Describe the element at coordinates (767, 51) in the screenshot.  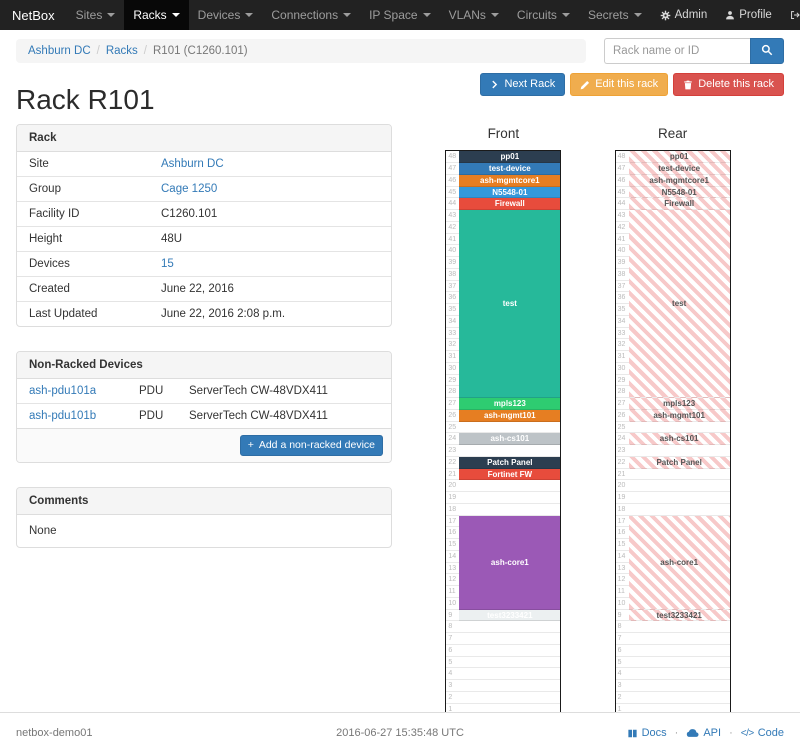
I see `search-button` at that location.